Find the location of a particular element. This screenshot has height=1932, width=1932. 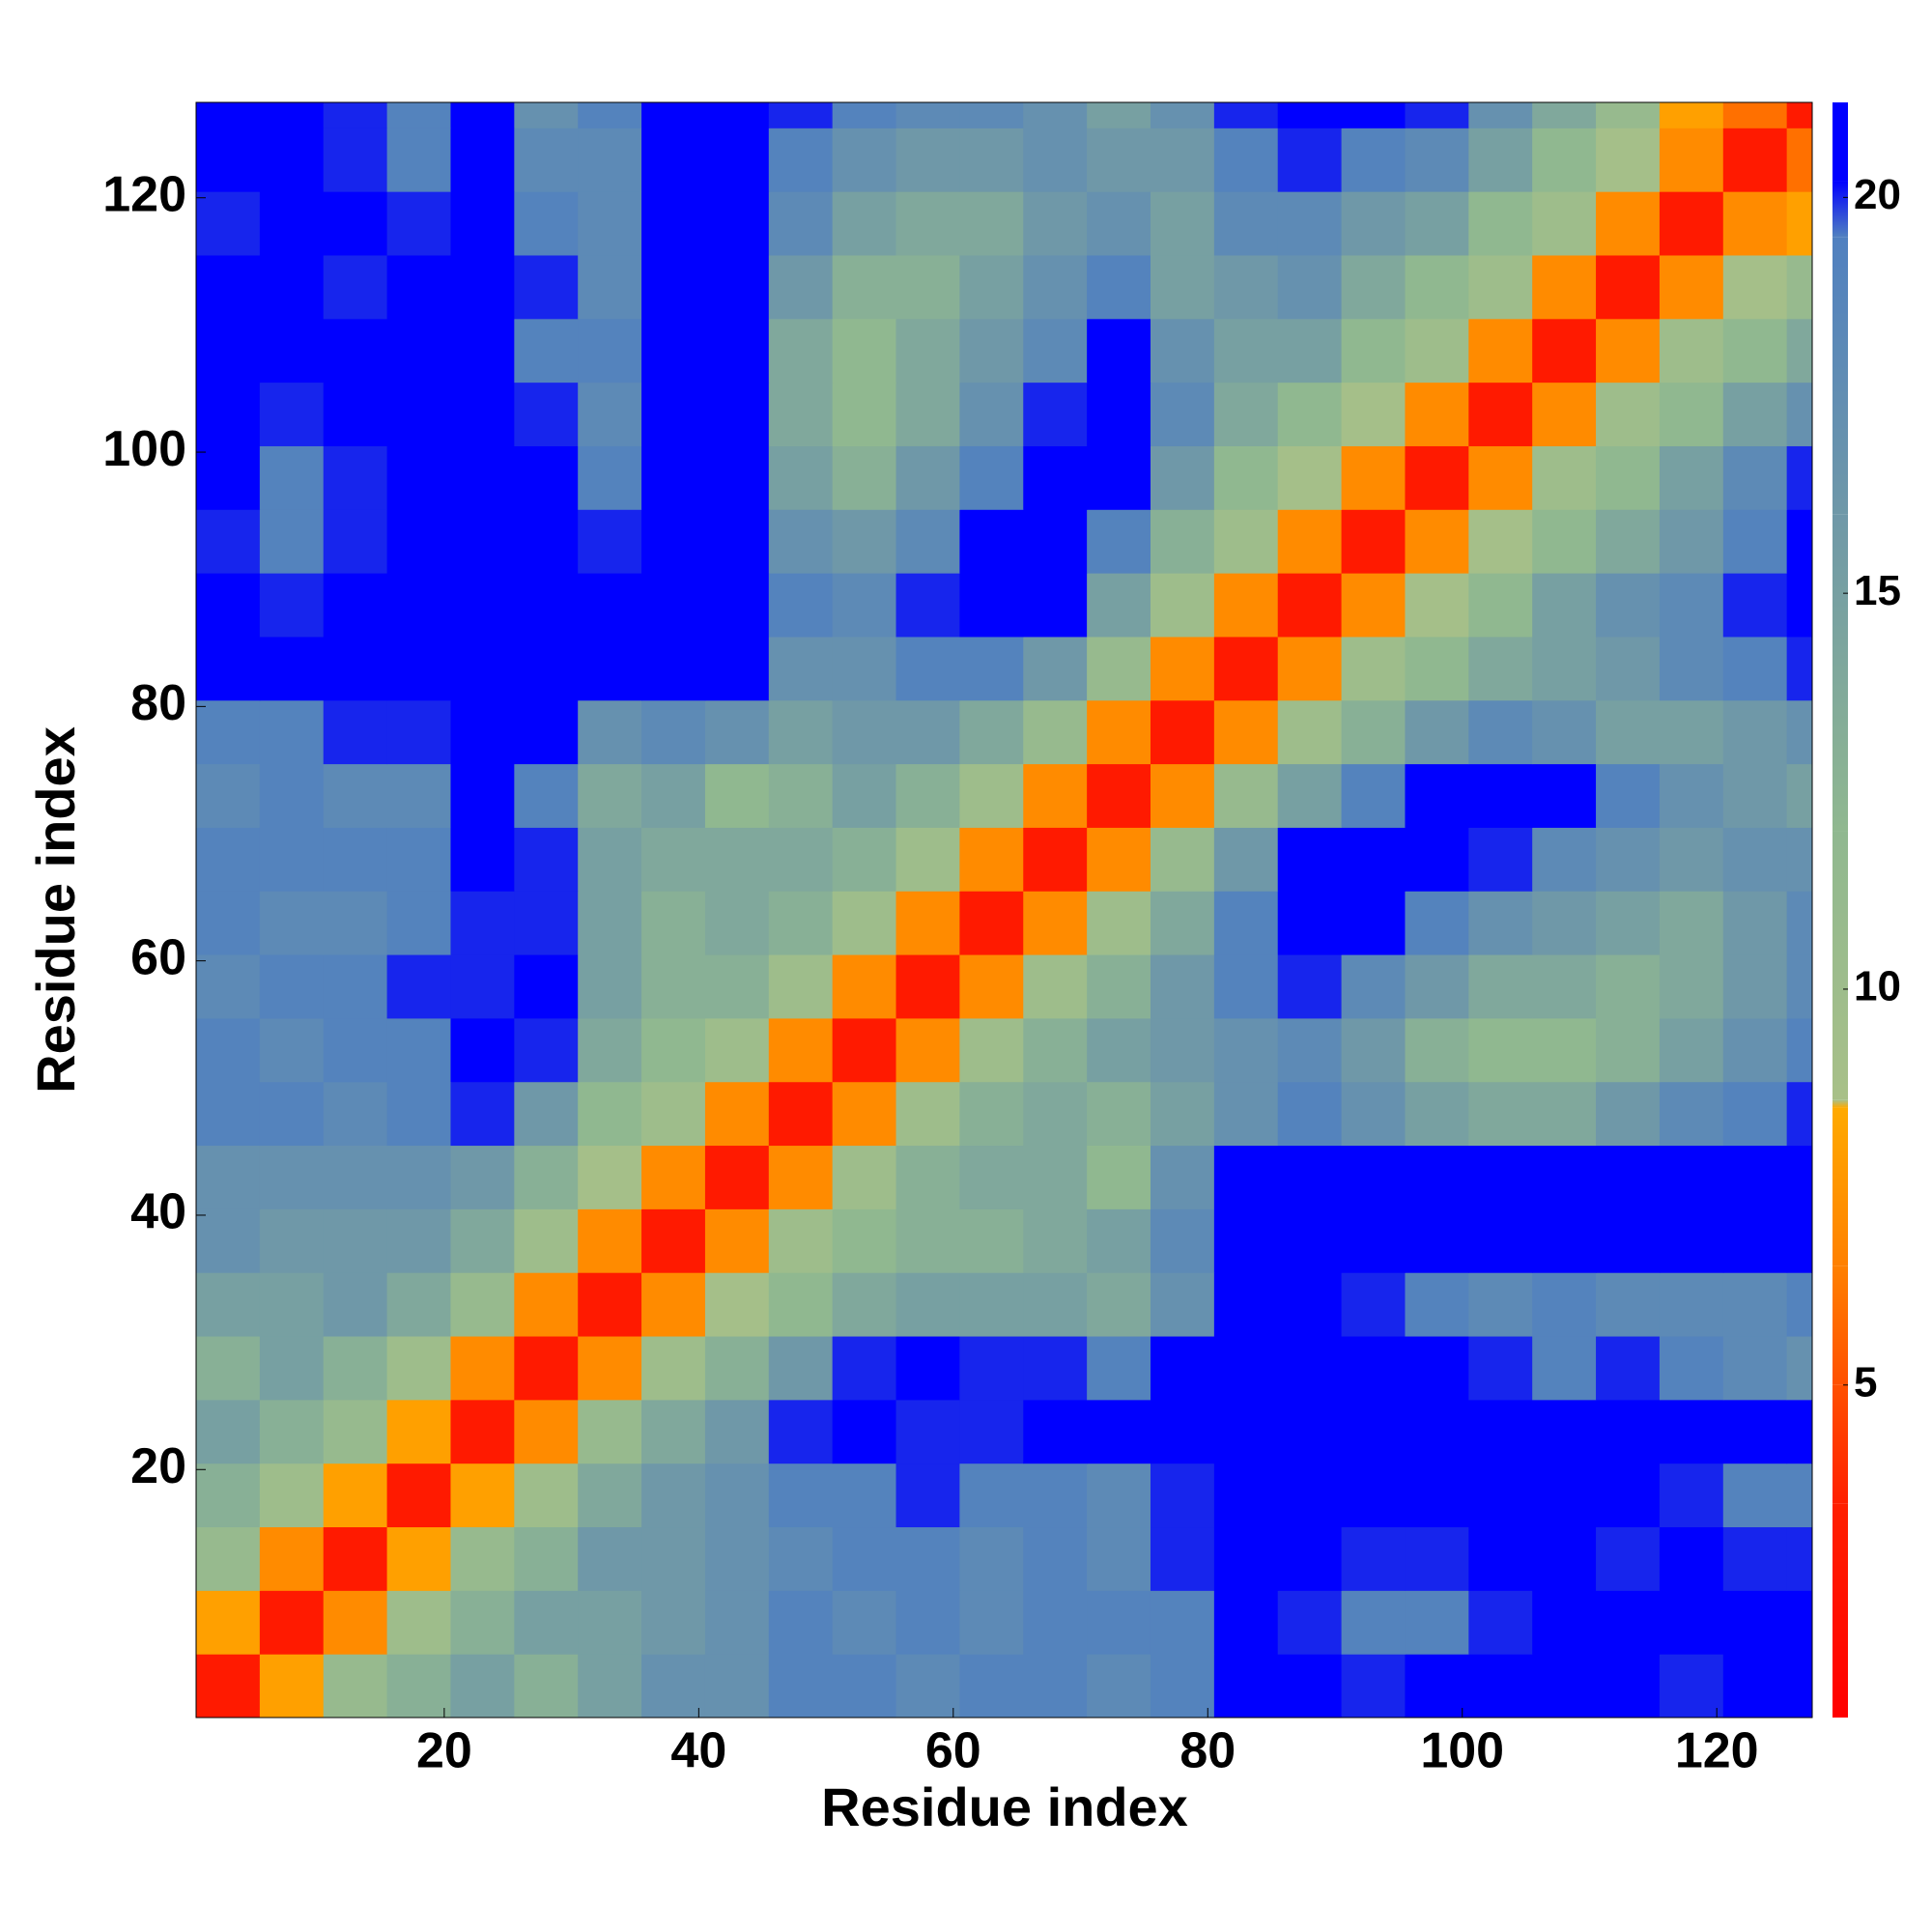

x-tick-label: 40 is located at coordinates (698, 1751).